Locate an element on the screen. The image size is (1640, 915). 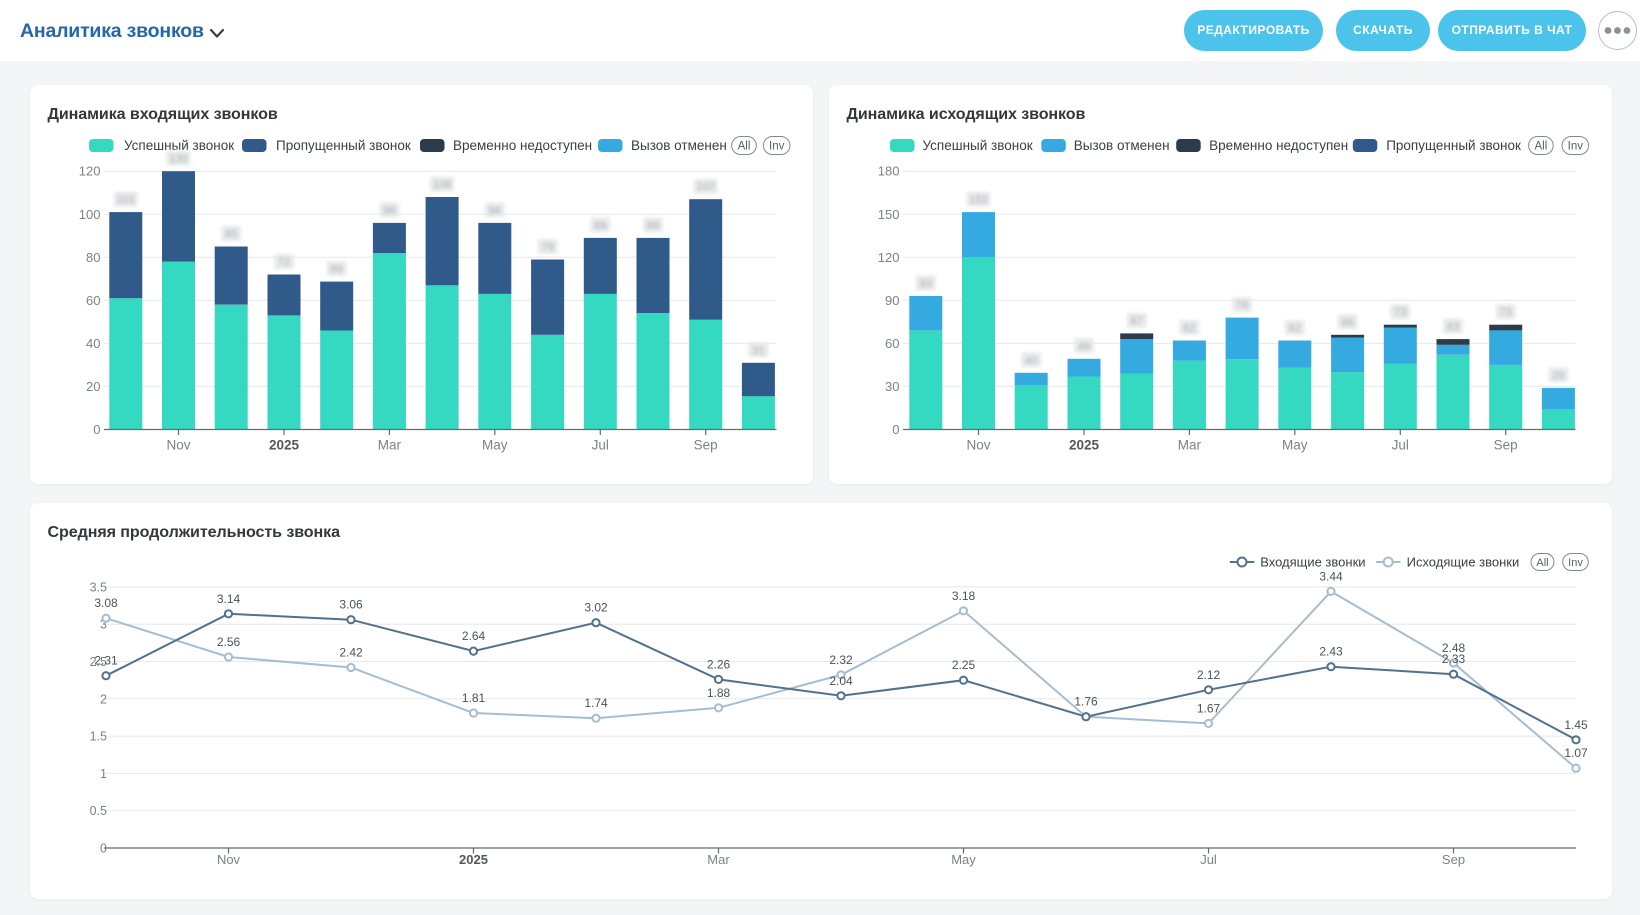
svg-text: 72 is located at coordinates (284, 263).